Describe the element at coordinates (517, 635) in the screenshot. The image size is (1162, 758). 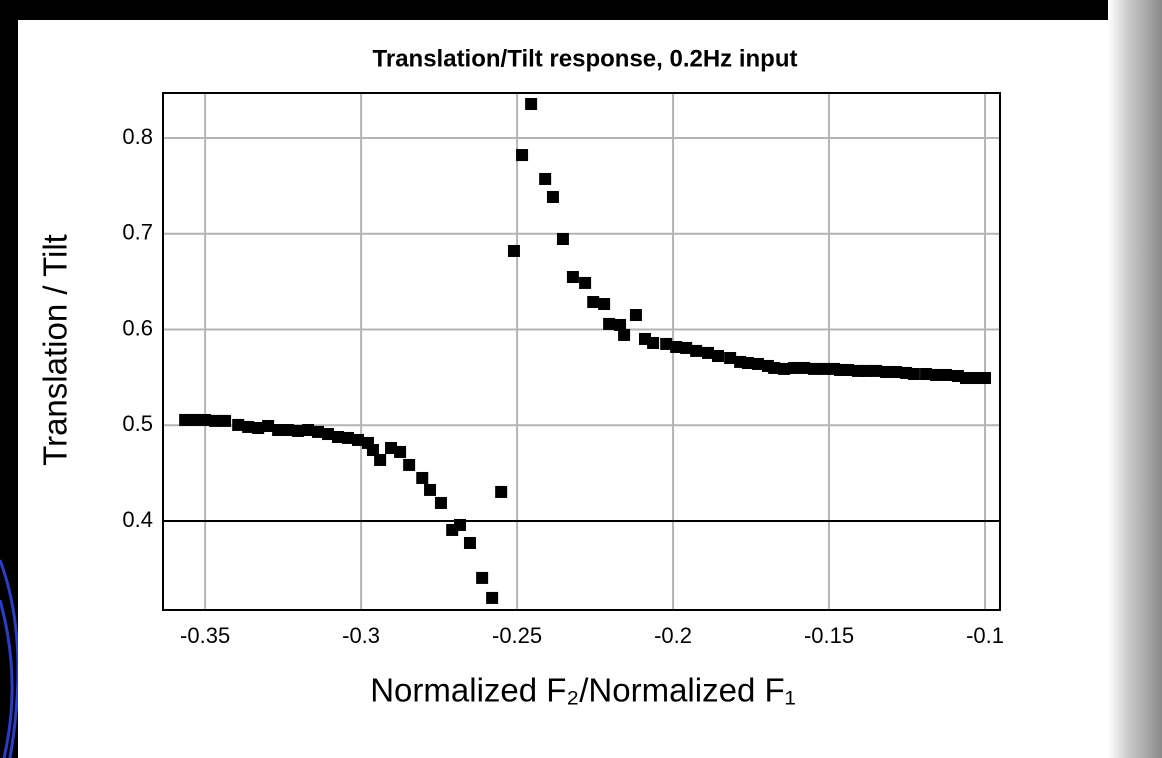
I see `x-tick-label: -0.25` at that location.